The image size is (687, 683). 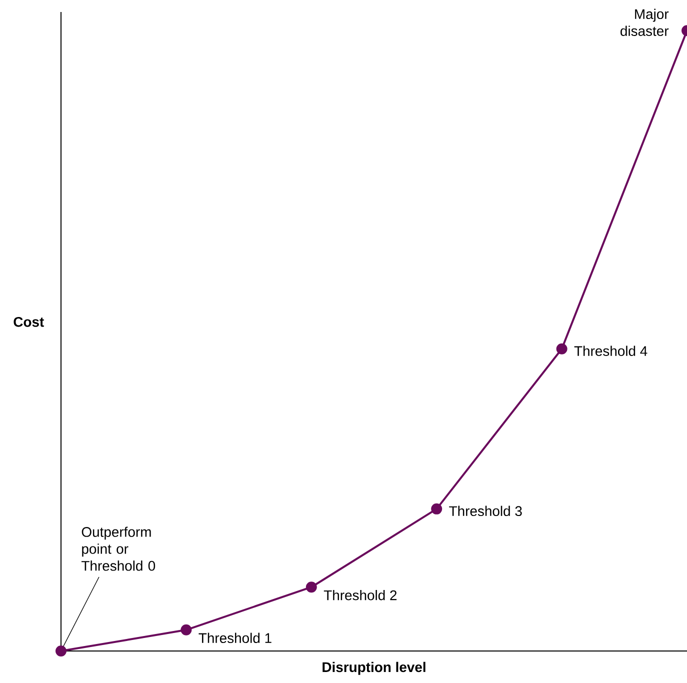 I want to click on annotation: Threshold 3, so click(x=485, y=511).